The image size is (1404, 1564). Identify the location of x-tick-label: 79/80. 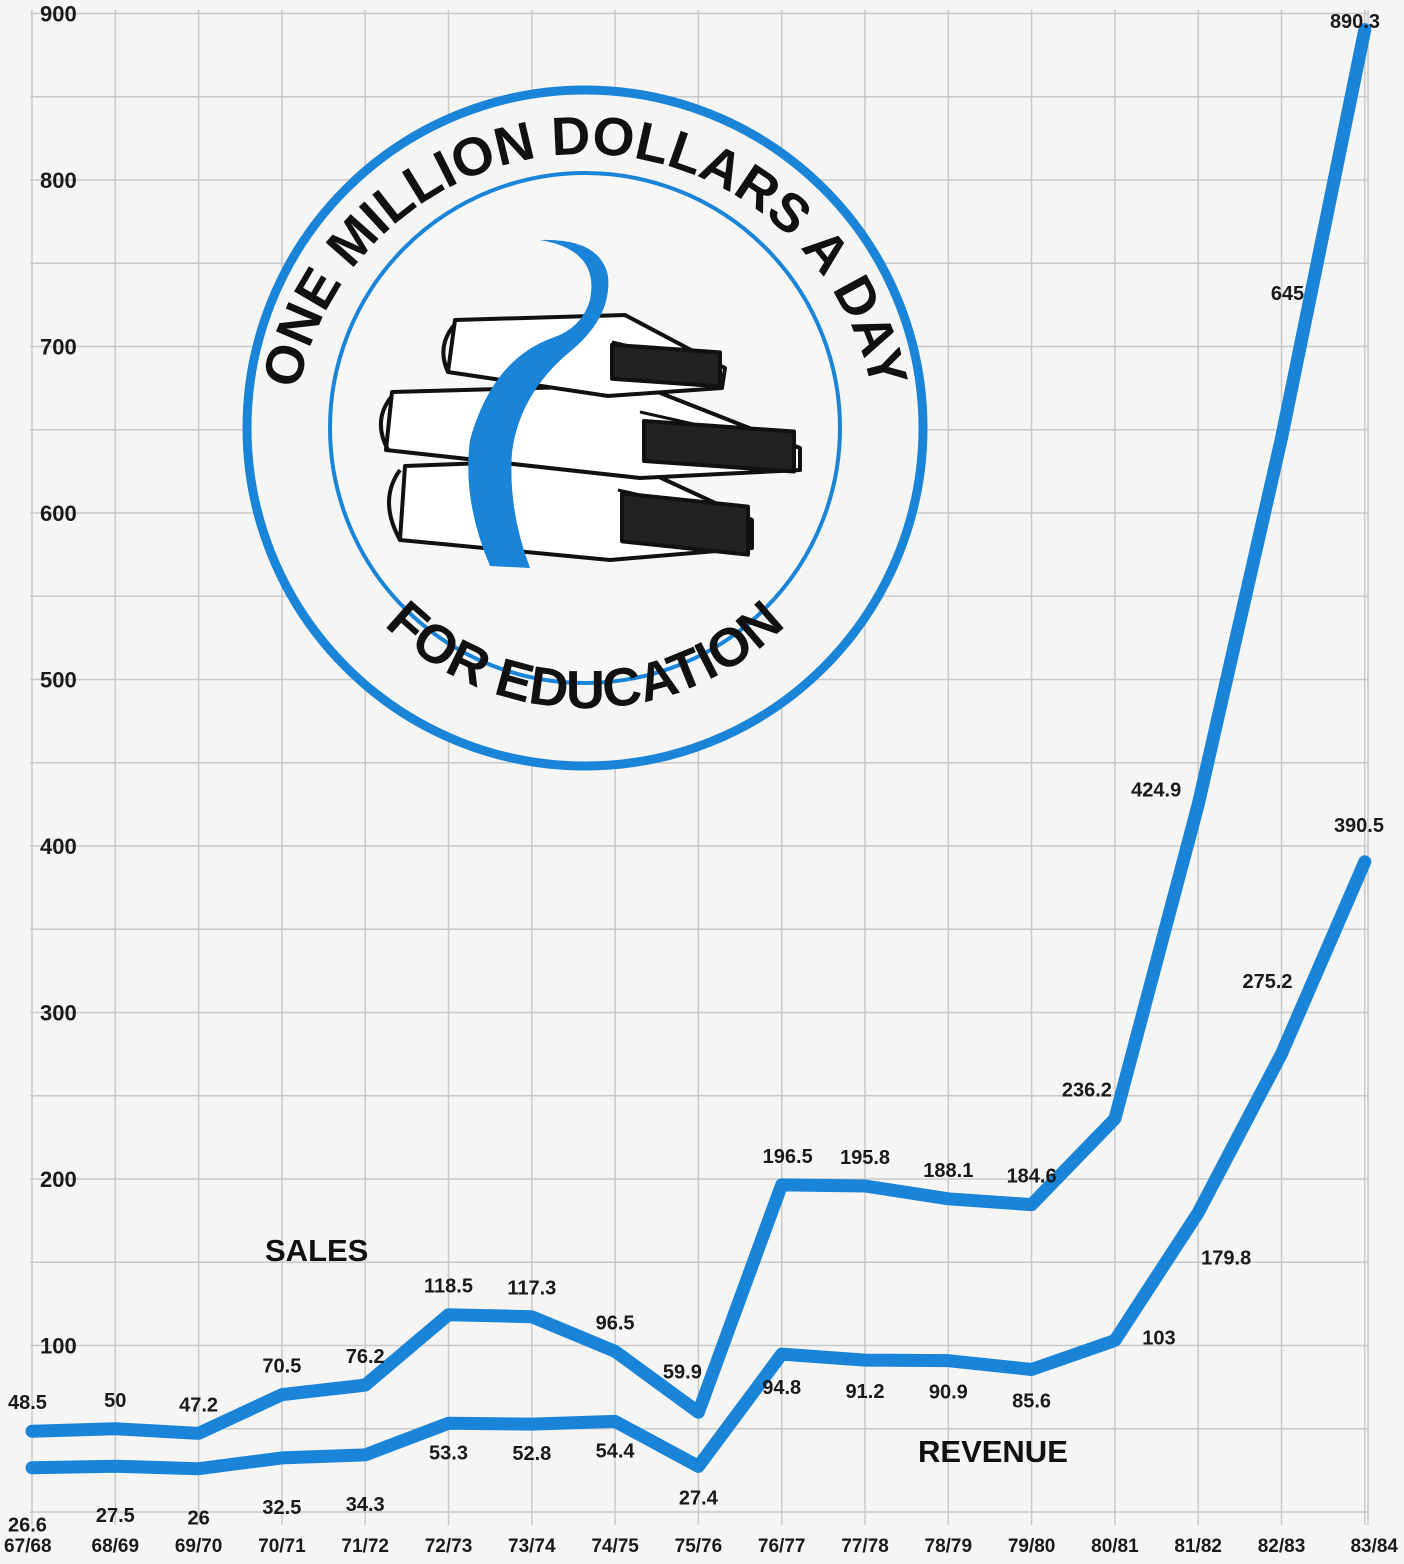
(1032, 1546).